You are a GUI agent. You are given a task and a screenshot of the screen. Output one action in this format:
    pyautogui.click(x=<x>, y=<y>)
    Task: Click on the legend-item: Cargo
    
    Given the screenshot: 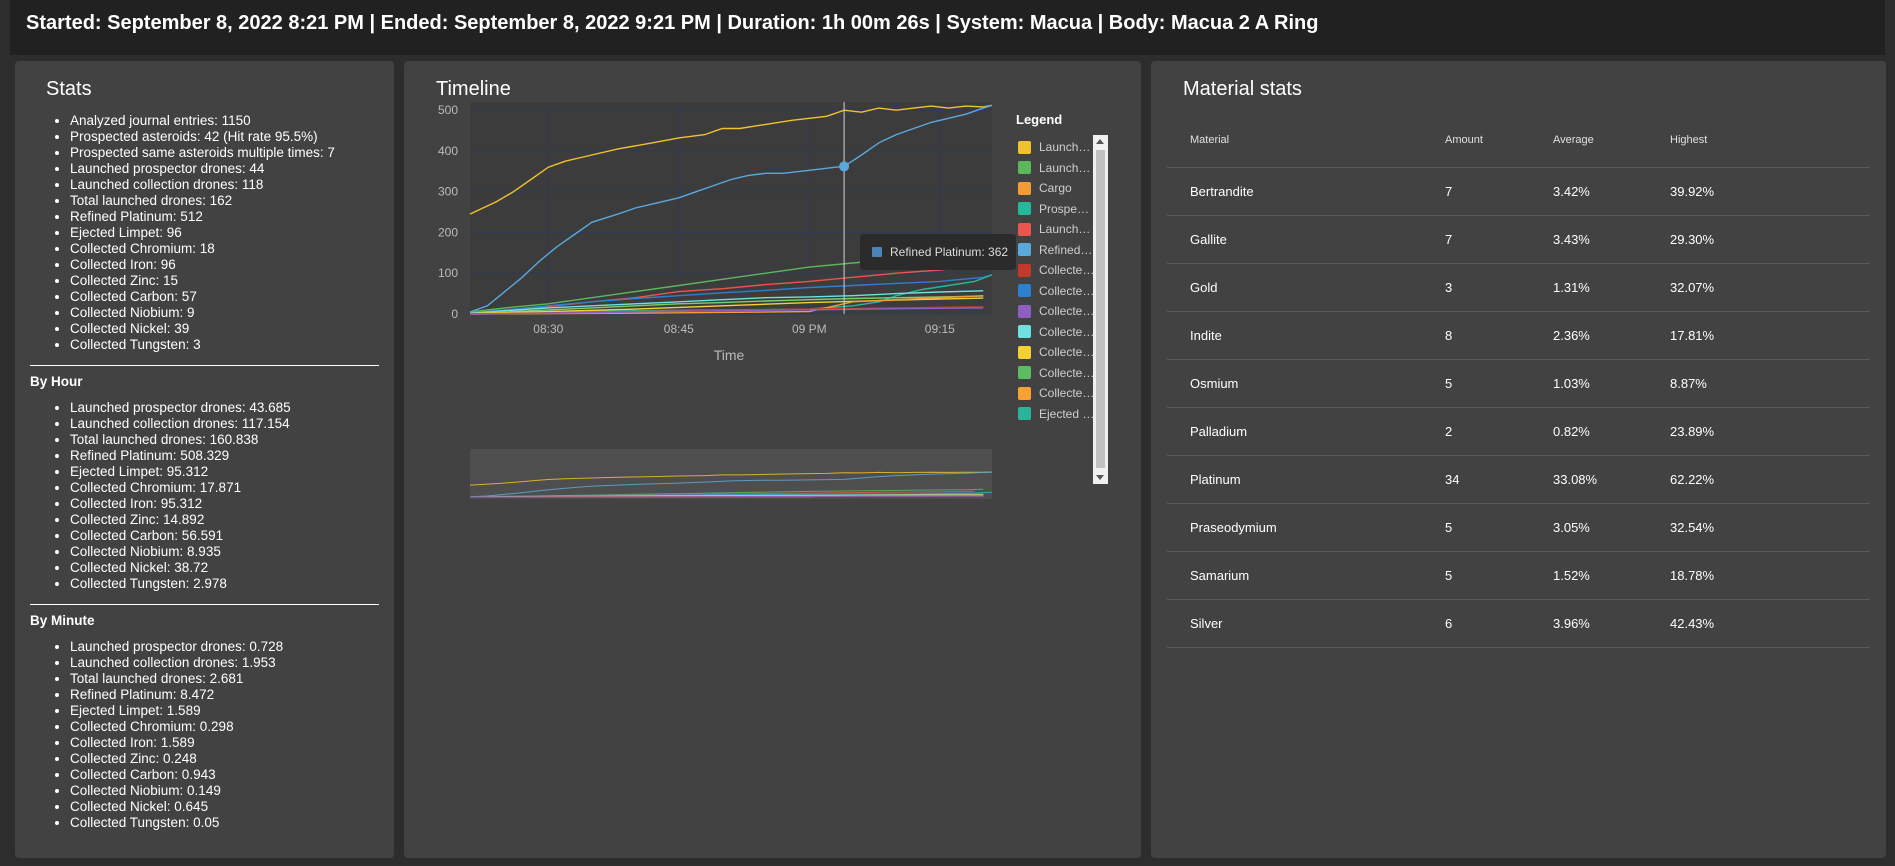 What is the action you would take?
    pyautogui.click(x=1052, y=188)
    